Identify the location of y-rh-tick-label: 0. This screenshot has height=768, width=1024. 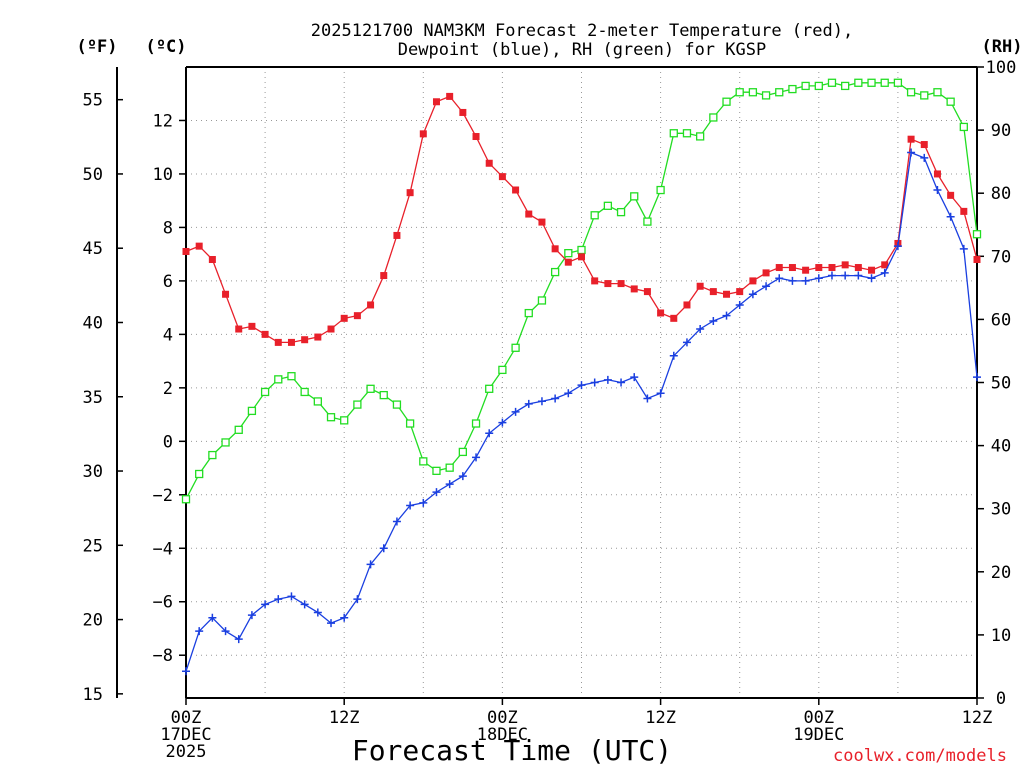
(1001, 699).